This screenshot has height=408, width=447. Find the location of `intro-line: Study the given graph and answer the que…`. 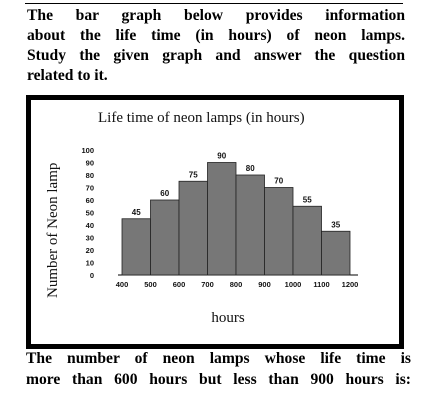

intro-line: Study the given graph and answer the que… is located at coordinates (216, 55).